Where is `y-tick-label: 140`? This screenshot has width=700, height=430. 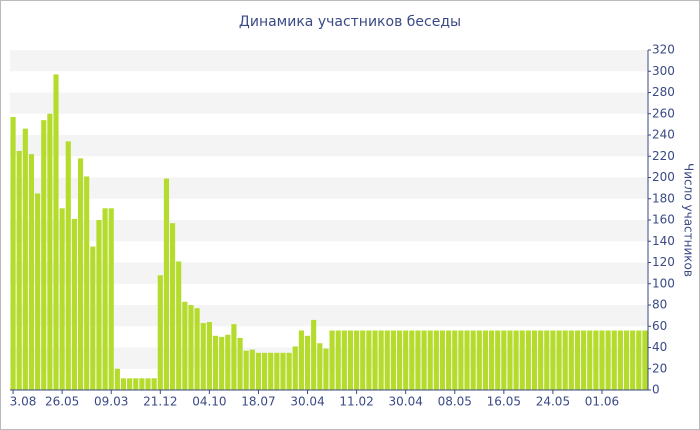 y-tick-label: 140 is located at coordinates (663, 241).